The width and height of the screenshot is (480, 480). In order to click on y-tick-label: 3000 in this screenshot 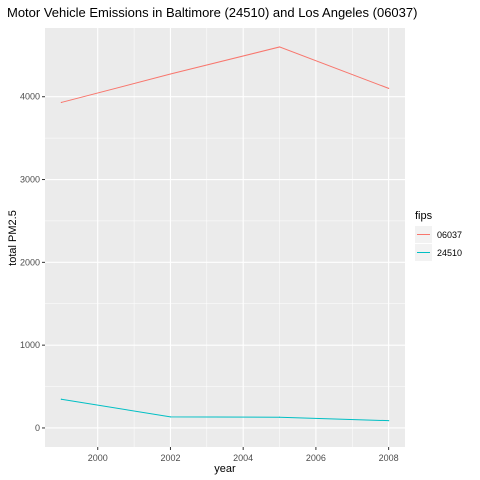, I will do `click(30, 180)`.